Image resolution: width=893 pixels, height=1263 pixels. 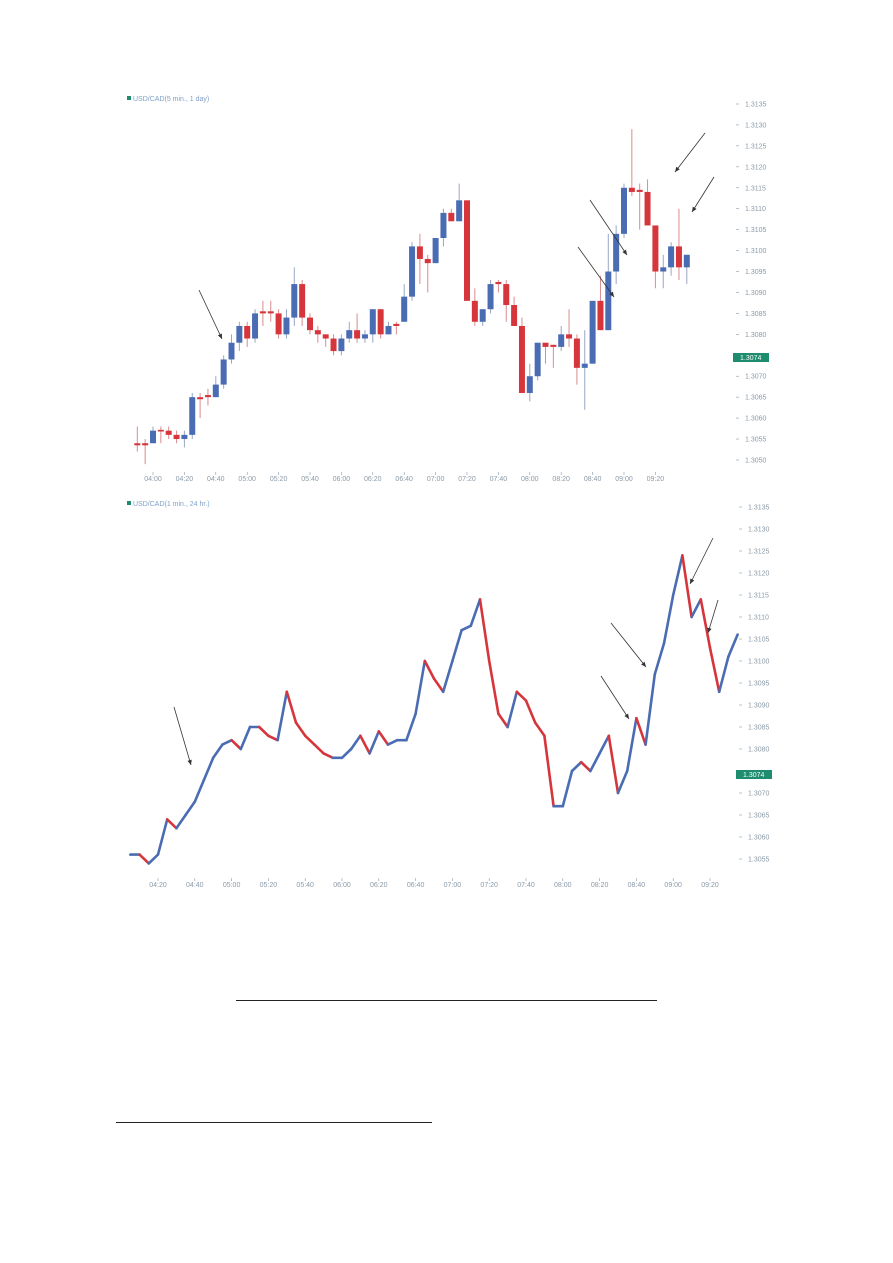 What do you see at coordinates (171, 504) in the screenshot?
I see `chart-title: USD/CAD(1 min., 24 hr.)` at bounding box center [171, 504].